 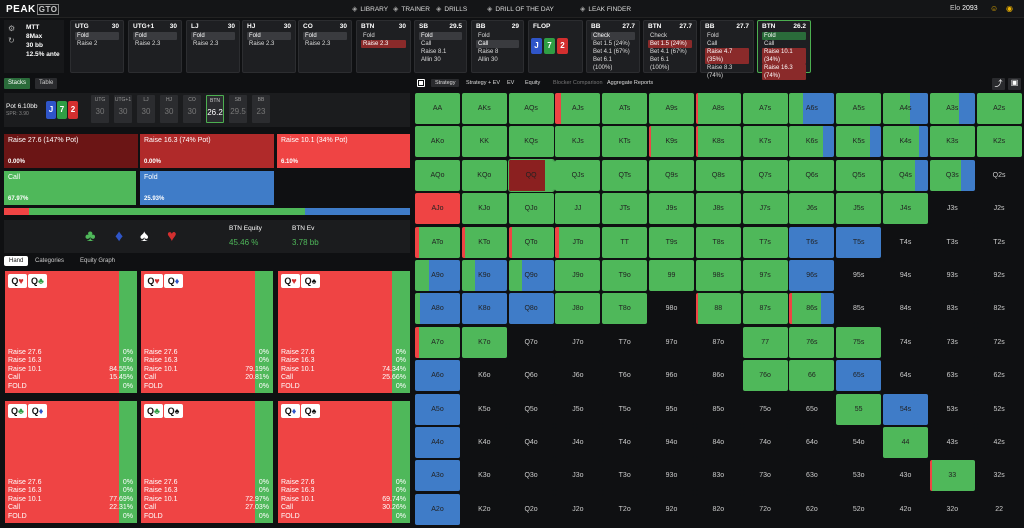 I want to click on range-cell: 75s, so click(x=859, y=342).